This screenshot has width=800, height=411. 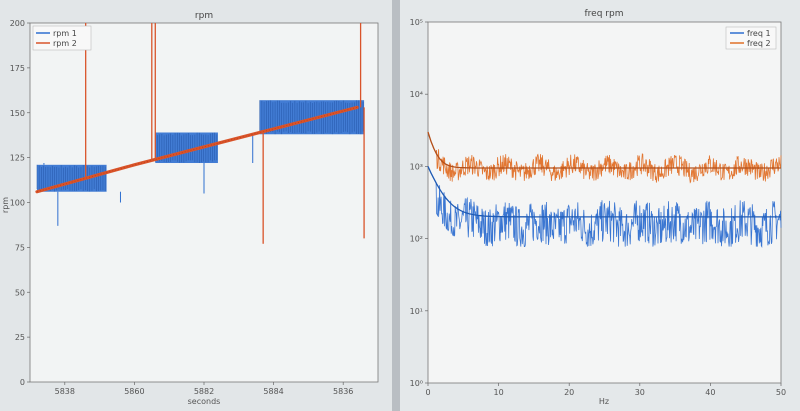 I want to click on left-y-axis-label: rpm, so click(x=5, y=205).